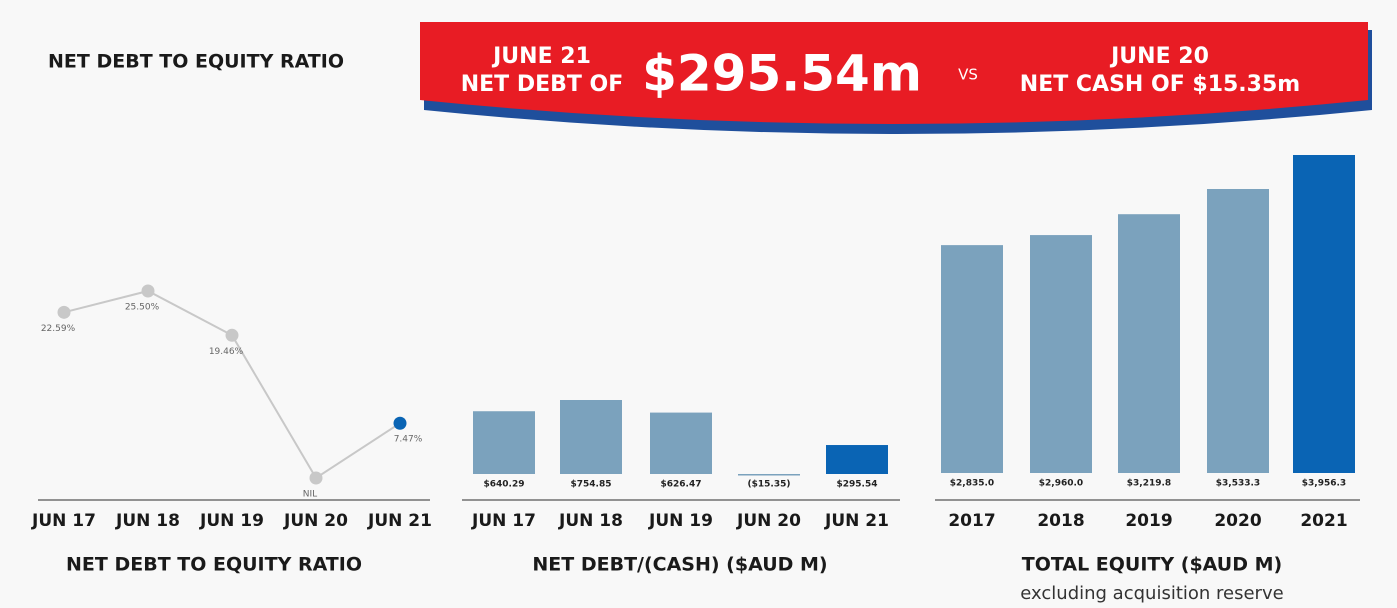  Describe the element at coordinates (1160, 84) in the screenshot. I see `banner-text: NET CASH OF $15.35m` at that location.